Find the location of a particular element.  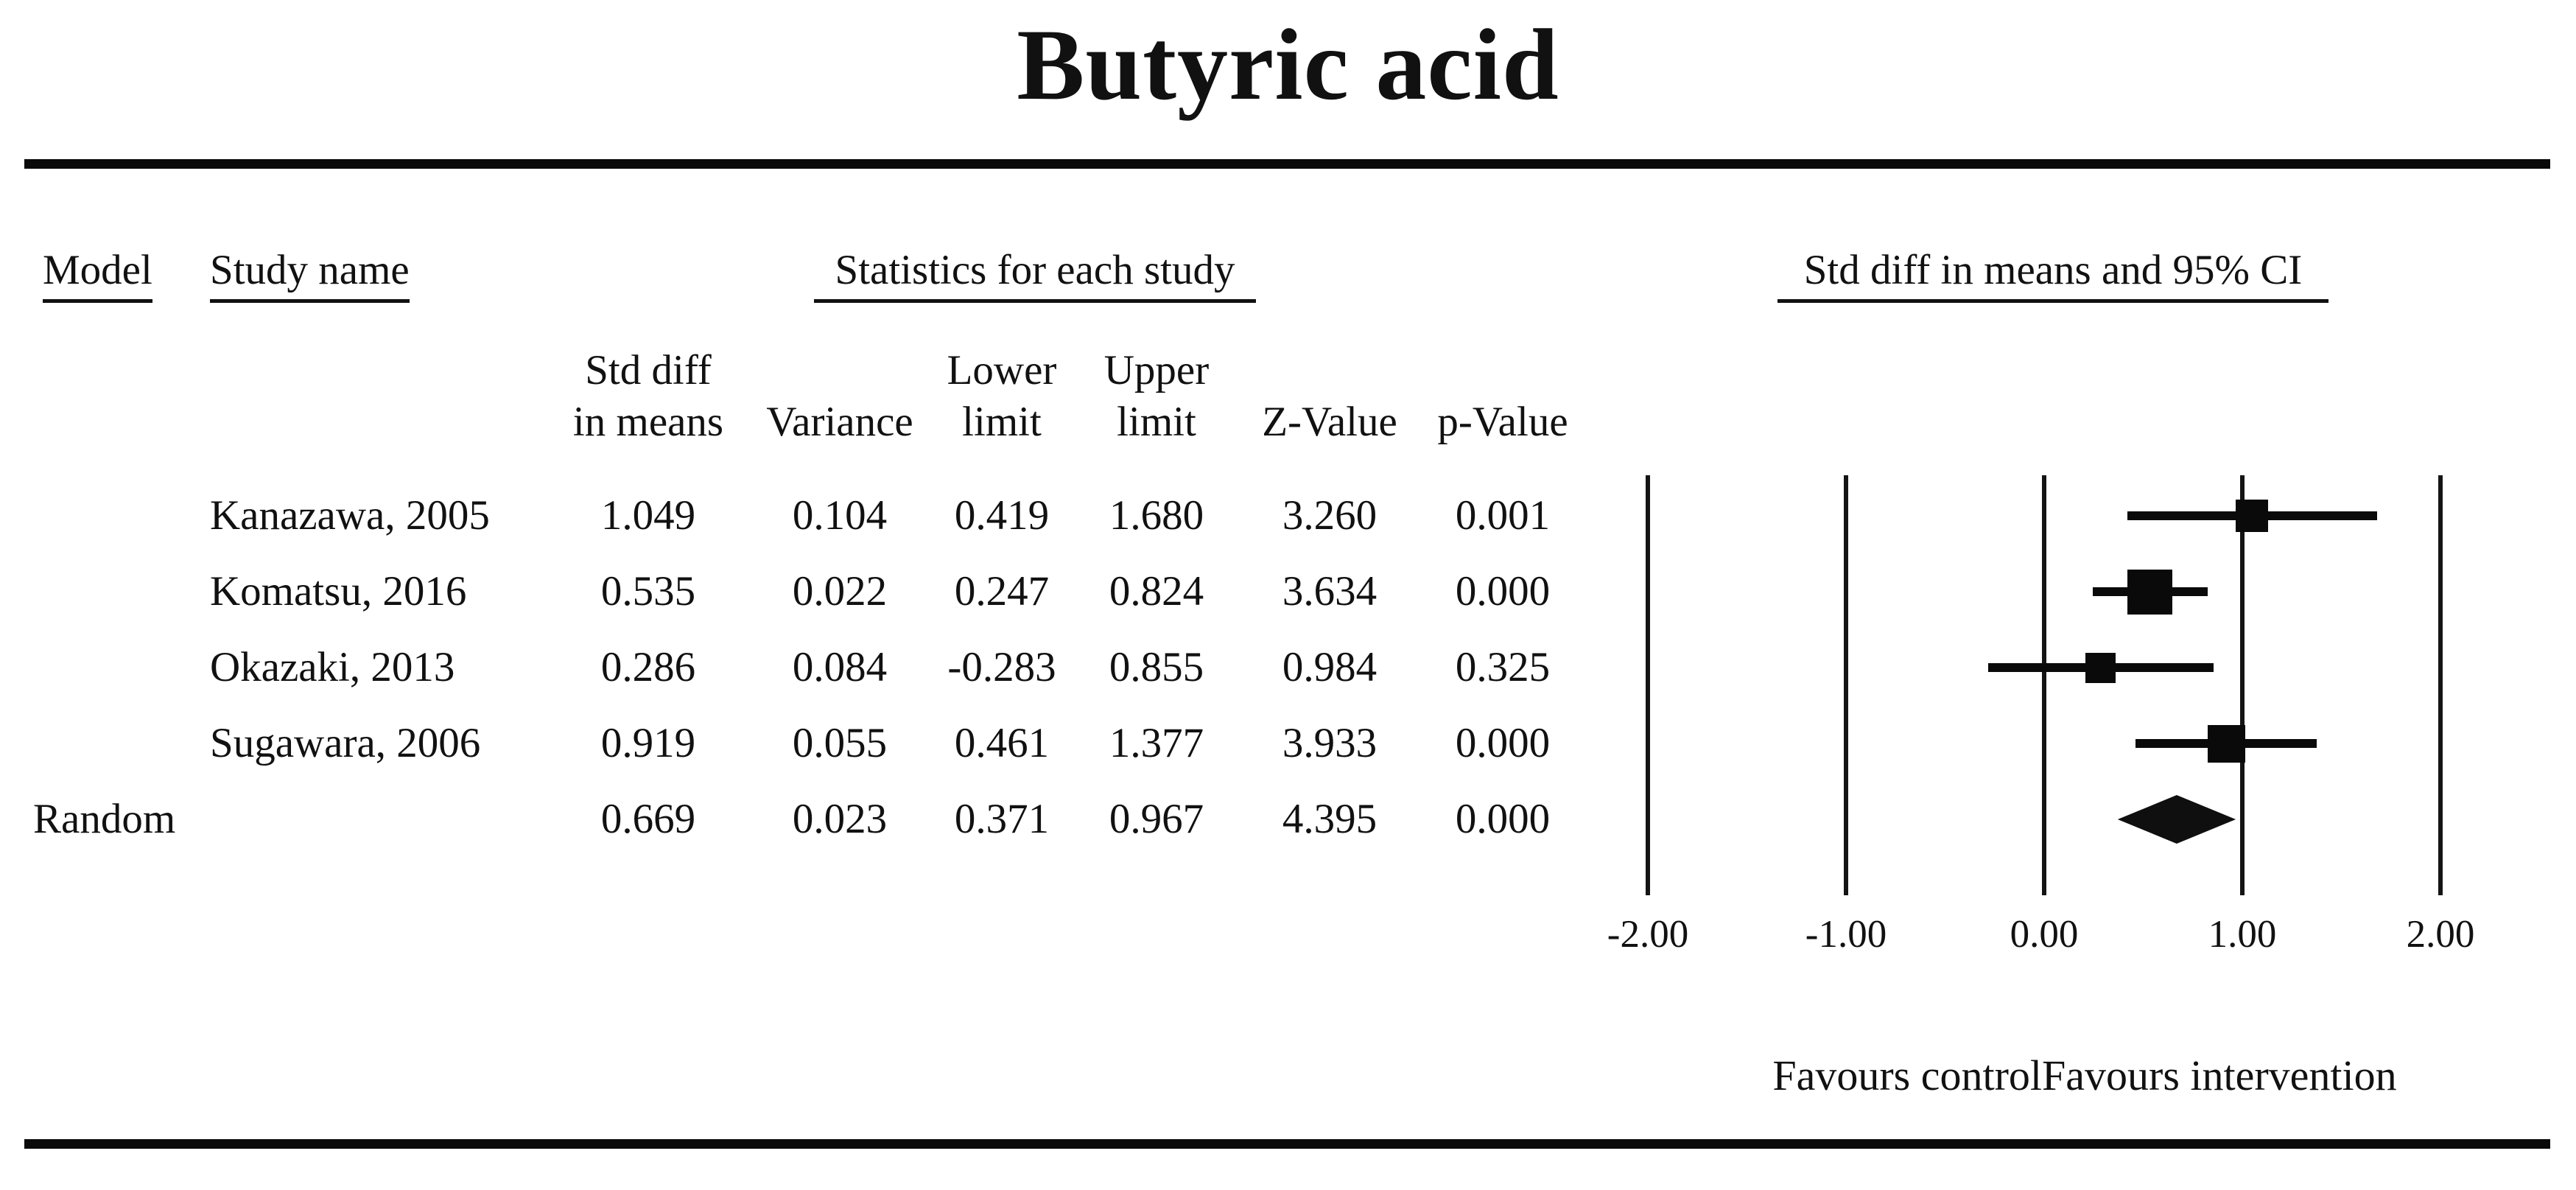

subheader-lower: Lower limit is located at coordinates (1001, 396).